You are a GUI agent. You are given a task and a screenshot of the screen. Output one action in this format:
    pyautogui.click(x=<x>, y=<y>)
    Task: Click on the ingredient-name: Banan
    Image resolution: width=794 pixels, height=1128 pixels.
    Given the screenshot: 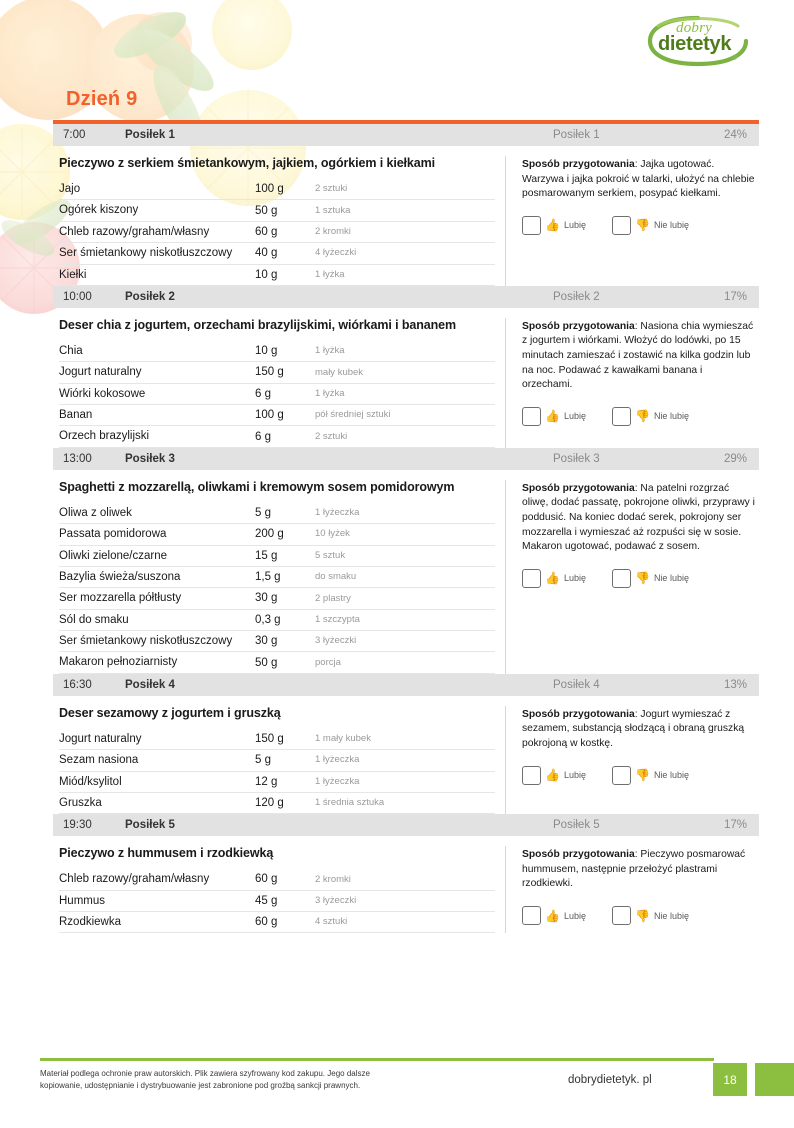 What is the action you would take?
    pyautogui.click(x=157, y=415)
    